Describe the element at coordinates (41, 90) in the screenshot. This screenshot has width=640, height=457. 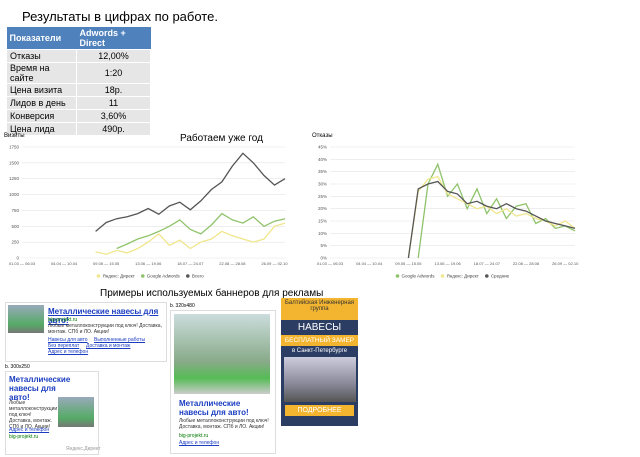
I see `table-cell: Цена визита` at that location.